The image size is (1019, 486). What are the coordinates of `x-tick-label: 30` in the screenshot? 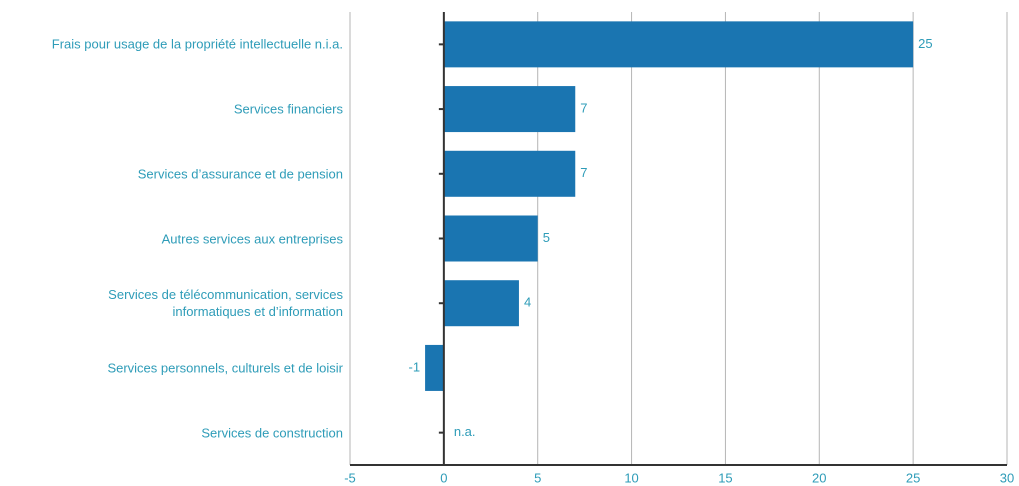 It's located at (1007, 477).